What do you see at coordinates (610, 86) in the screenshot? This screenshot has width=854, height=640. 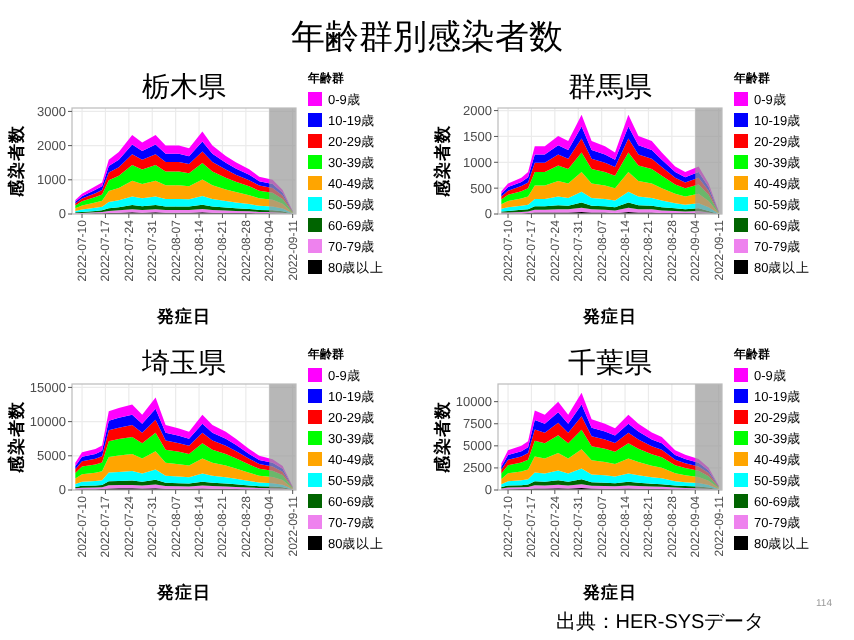 I see `chart-title: 群馬県` at bounding box center [610, 86].